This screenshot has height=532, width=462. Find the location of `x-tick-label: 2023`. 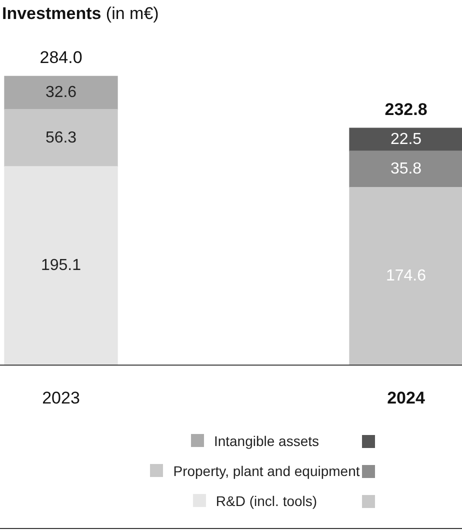

x-tick-label: 2023 is located at coordinates (61, 398).